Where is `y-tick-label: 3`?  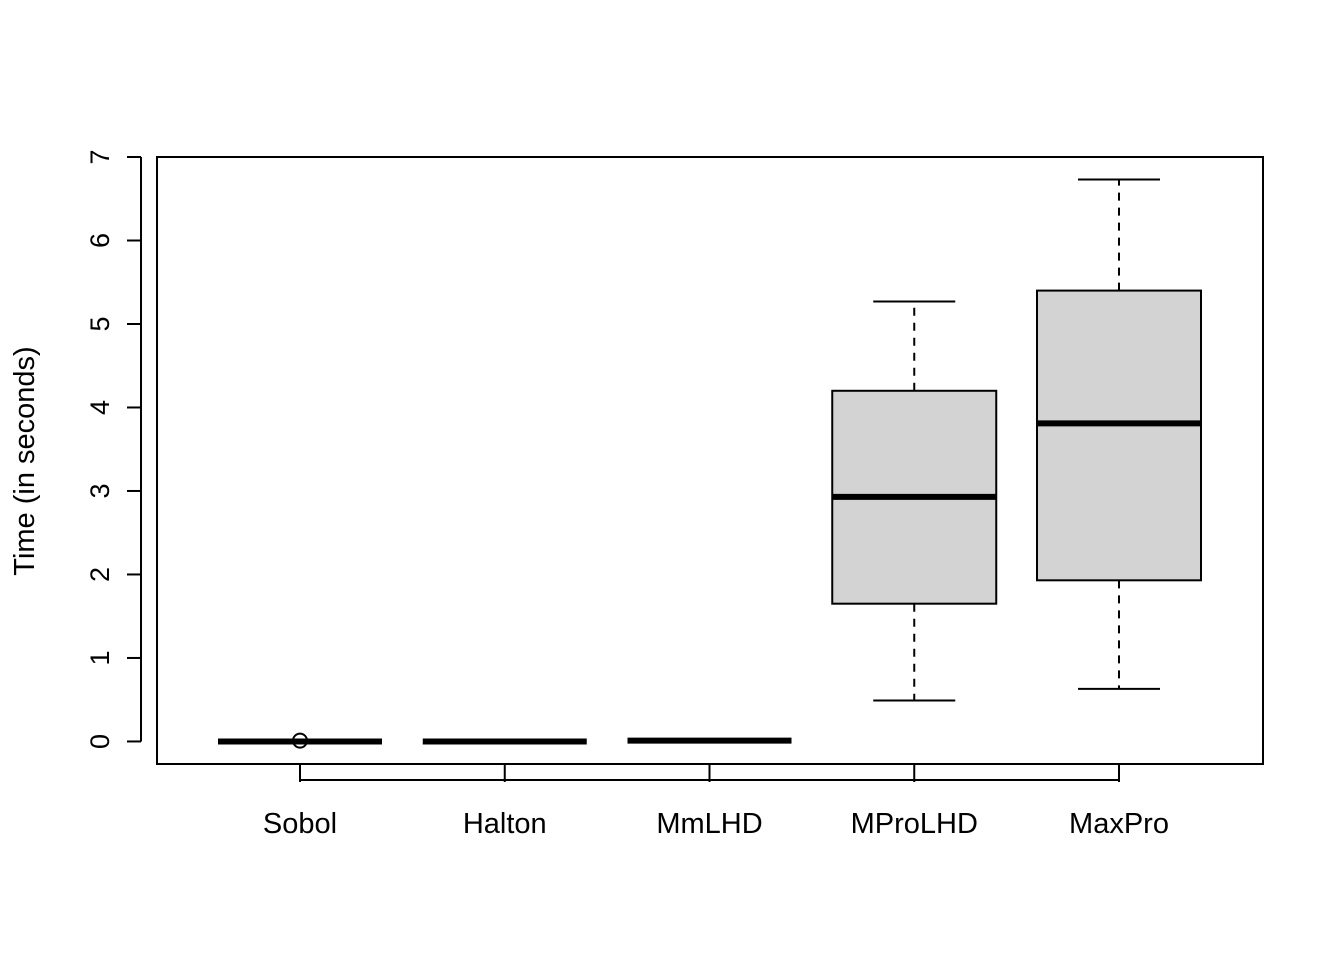 y-tick-label: 3 is located at coordinates (100, 490).